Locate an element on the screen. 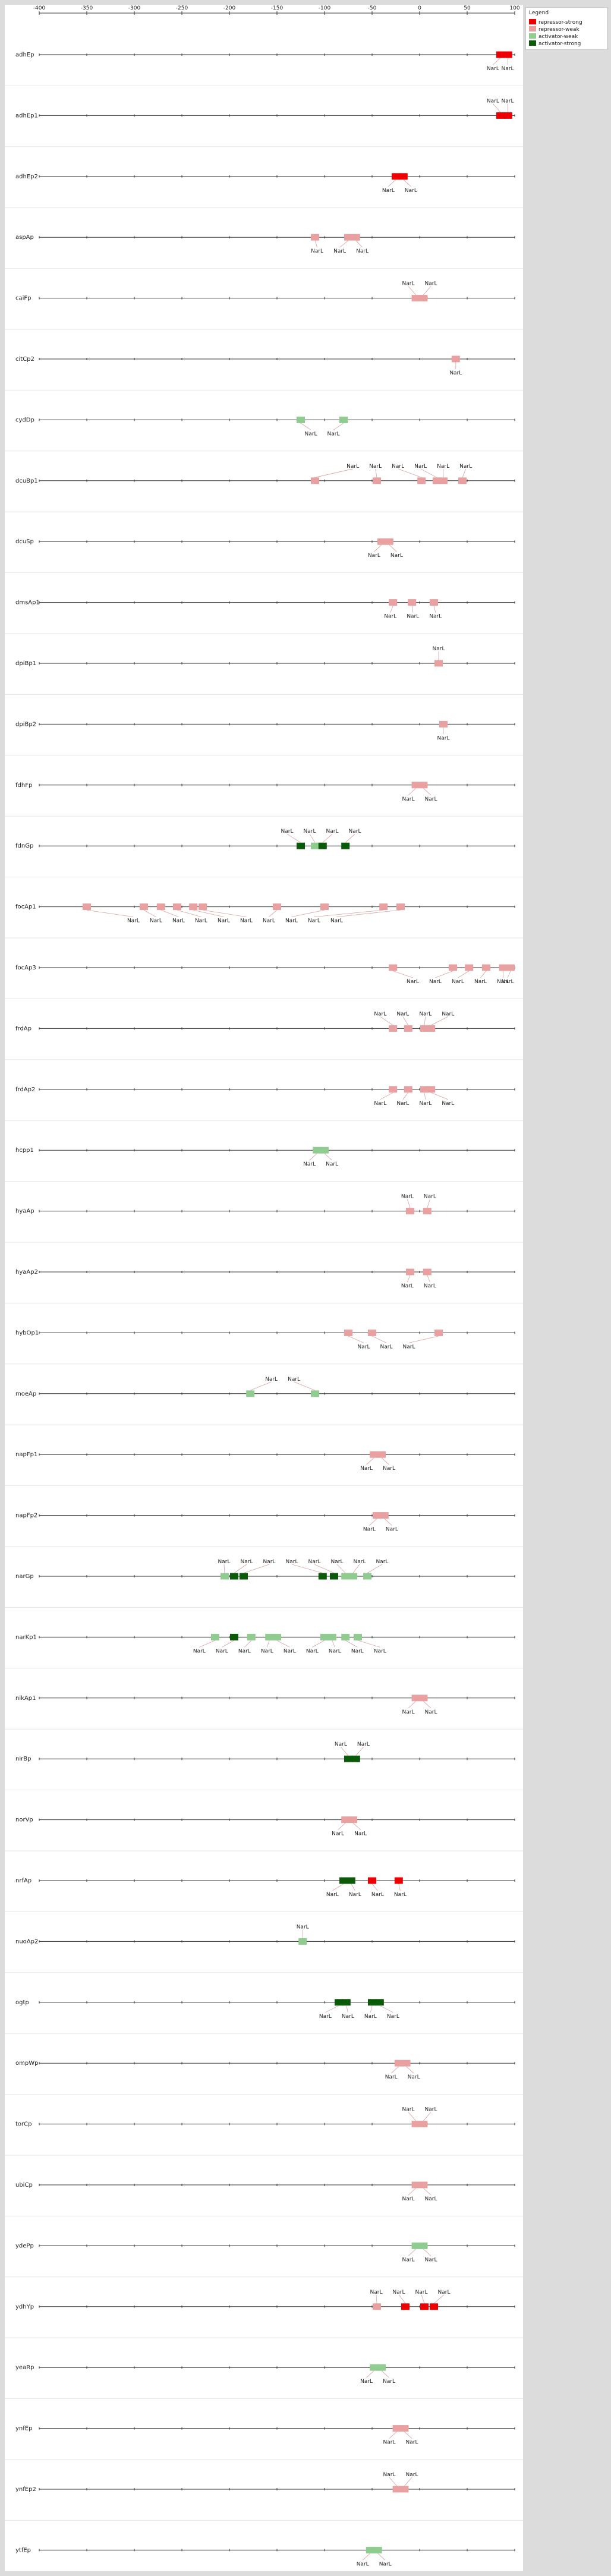 The image size is (611, 2576). axis-tick-label: -150 is located at coordinates (277, 8).